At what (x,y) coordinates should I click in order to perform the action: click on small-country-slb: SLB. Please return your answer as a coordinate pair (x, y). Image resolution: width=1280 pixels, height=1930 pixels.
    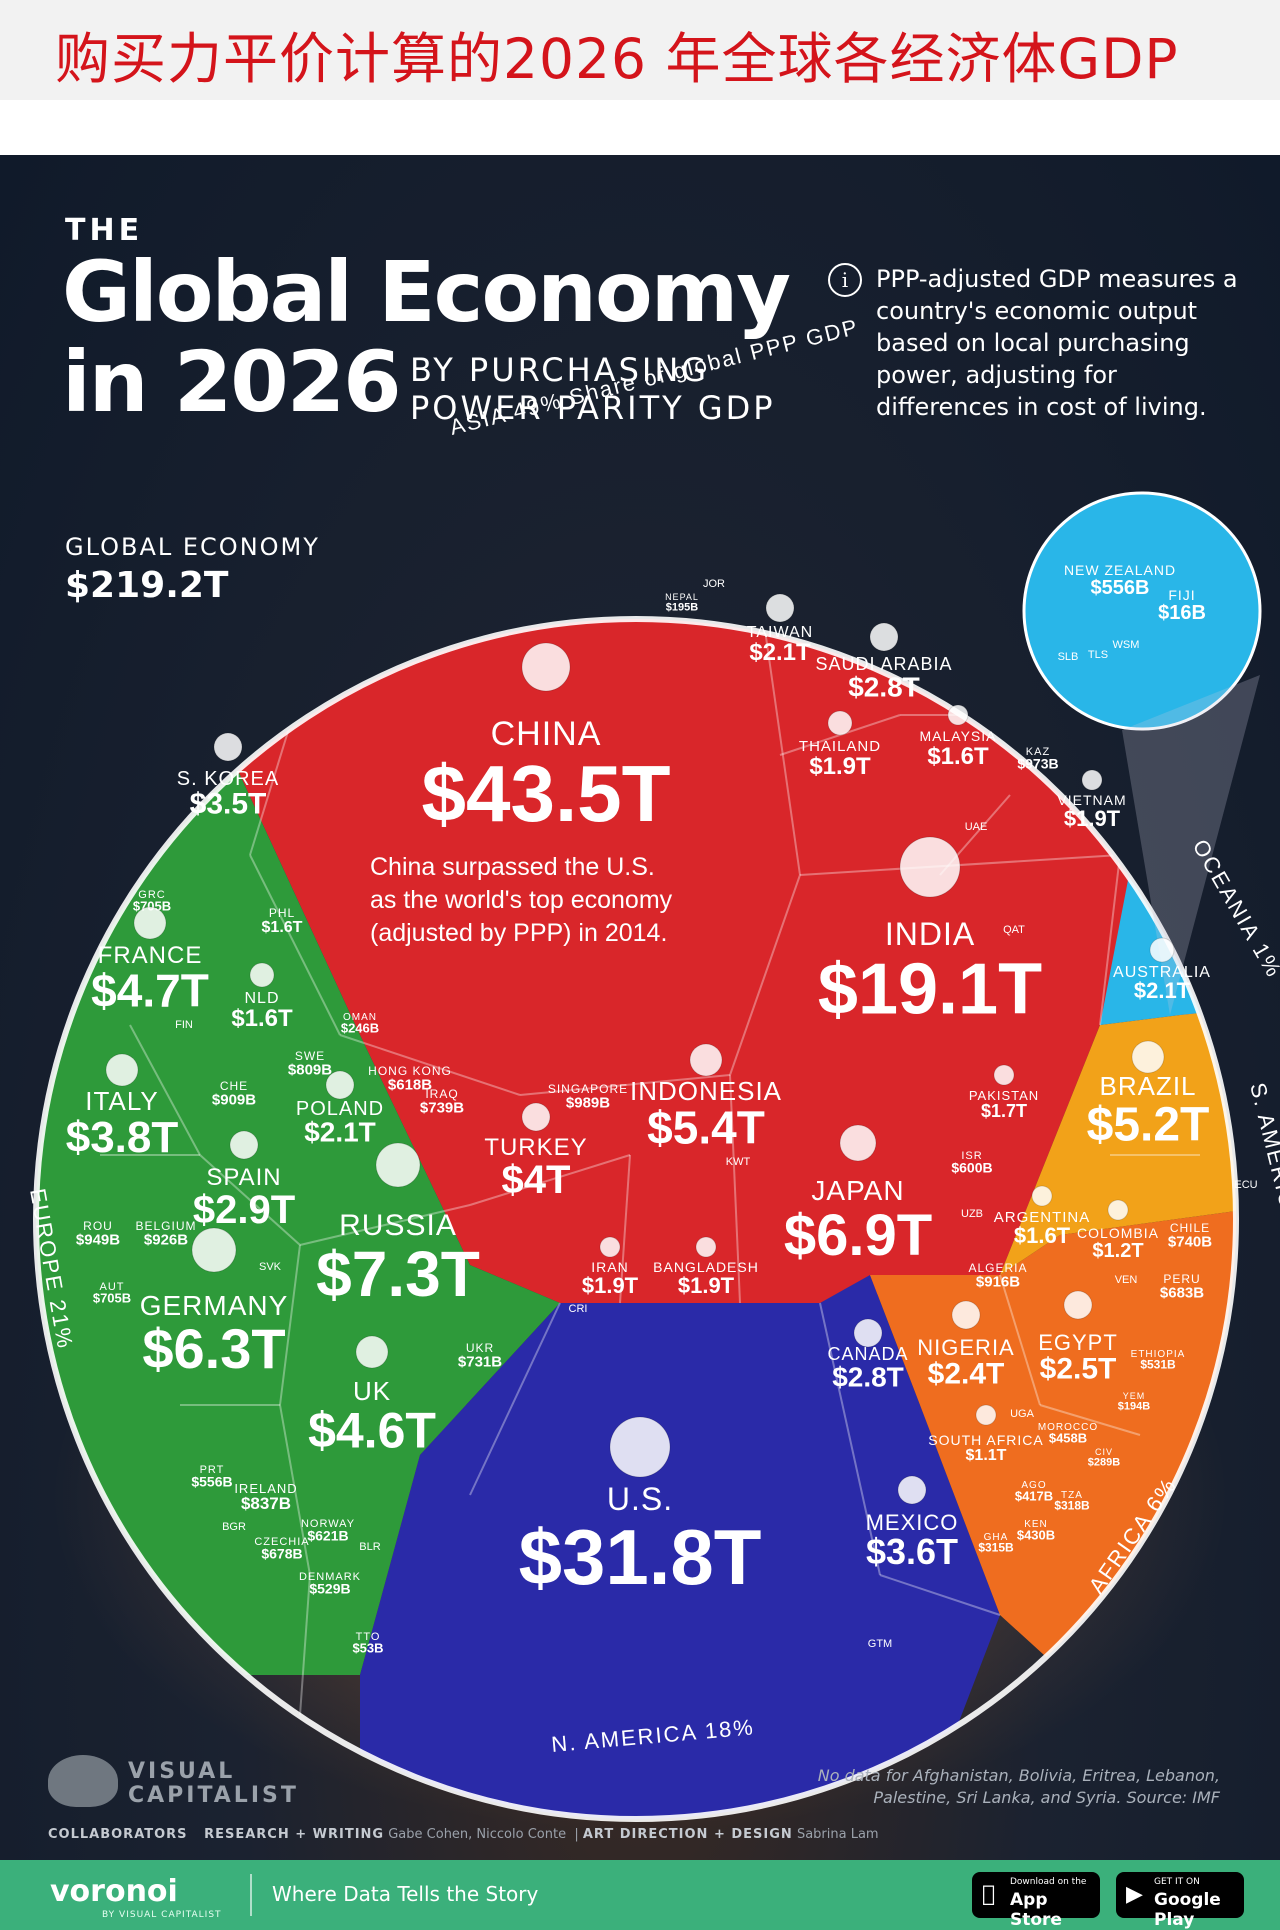
    Looking at the image, I should click on (1068, 657).